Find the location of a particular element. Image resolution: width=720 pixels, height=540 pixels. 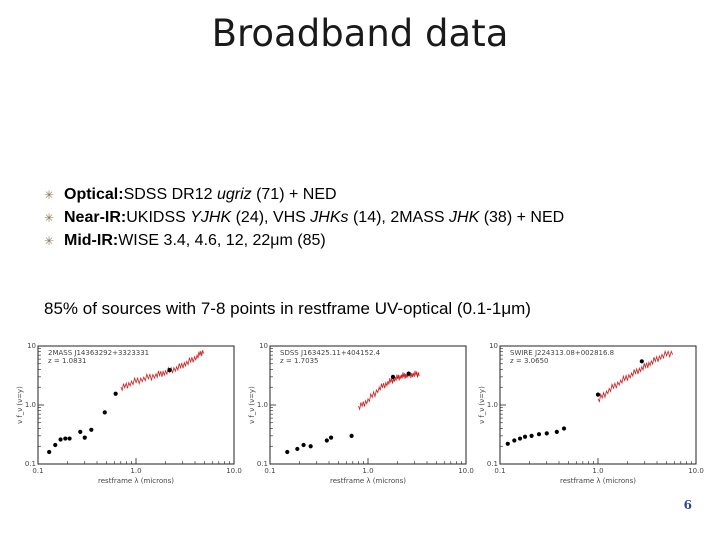

bullet-text: WISE 3.4, 4.6, 12, 22μm (85) is located at coordinates (222, 241).